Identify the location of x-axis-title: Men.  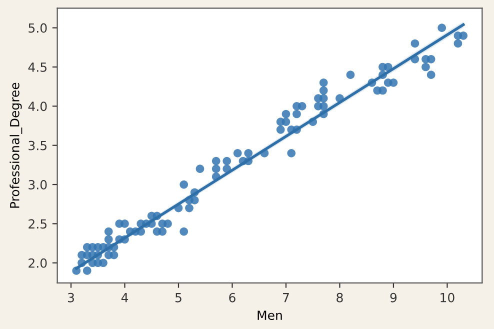
(270, 315).